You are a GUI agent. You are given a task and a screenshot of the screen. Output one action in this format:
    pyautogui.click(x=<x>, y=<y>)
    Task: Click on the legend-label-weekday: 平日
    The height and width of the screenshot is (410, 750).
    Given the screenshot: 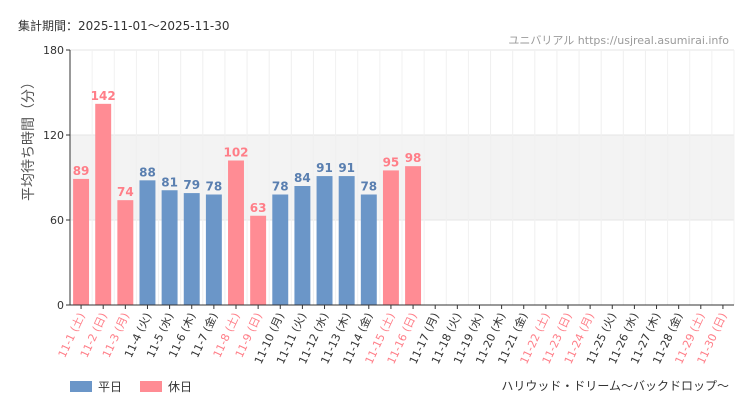 What is the action you would take?
    pyautogui.click(x=110, y=387)
    